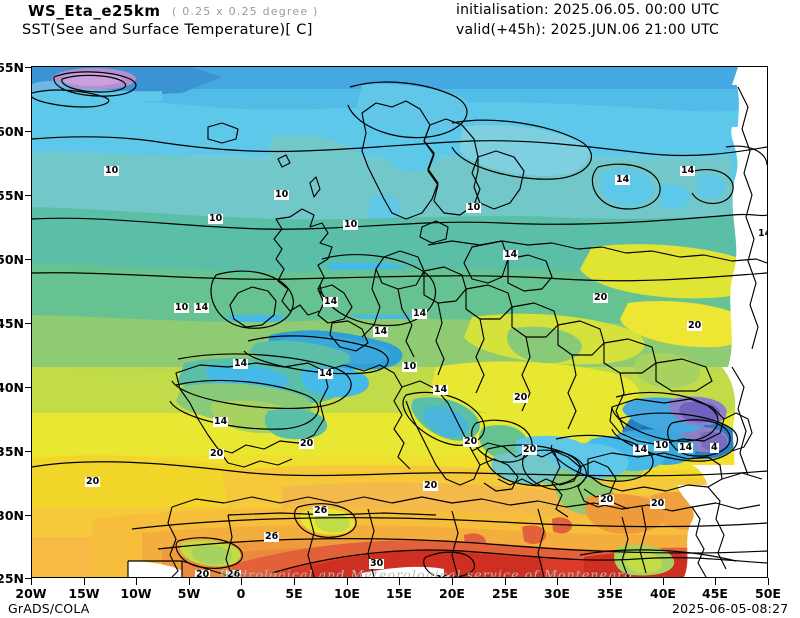 Image resolution: width=800 pixels, height=618 pixels. What do you see at coordinates (588, 10) in the screenshot?
I see `initialisation-time: initialisation: 2025.06.05. 00:00 UTC` at bounding box center [588, 10].